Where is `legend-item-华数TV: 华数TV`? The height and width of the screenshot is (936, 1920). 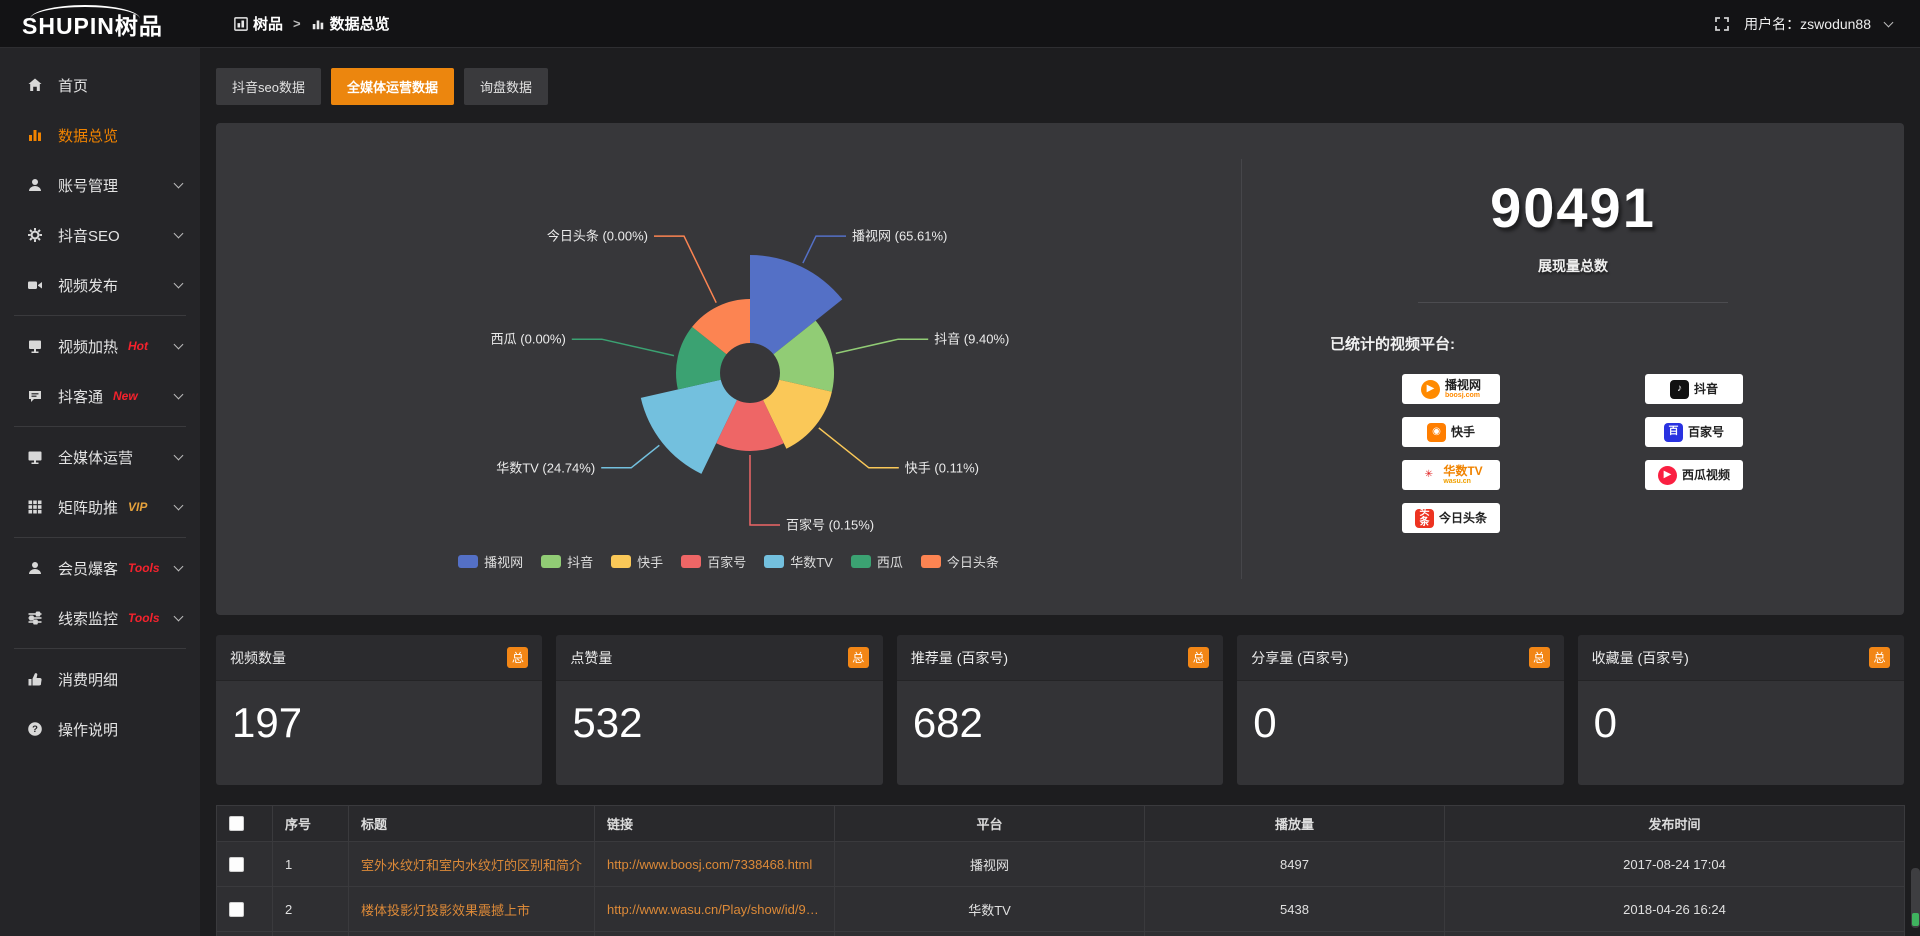
legend-item-华数TV: 华数TV is located at coordinates (798, 561).